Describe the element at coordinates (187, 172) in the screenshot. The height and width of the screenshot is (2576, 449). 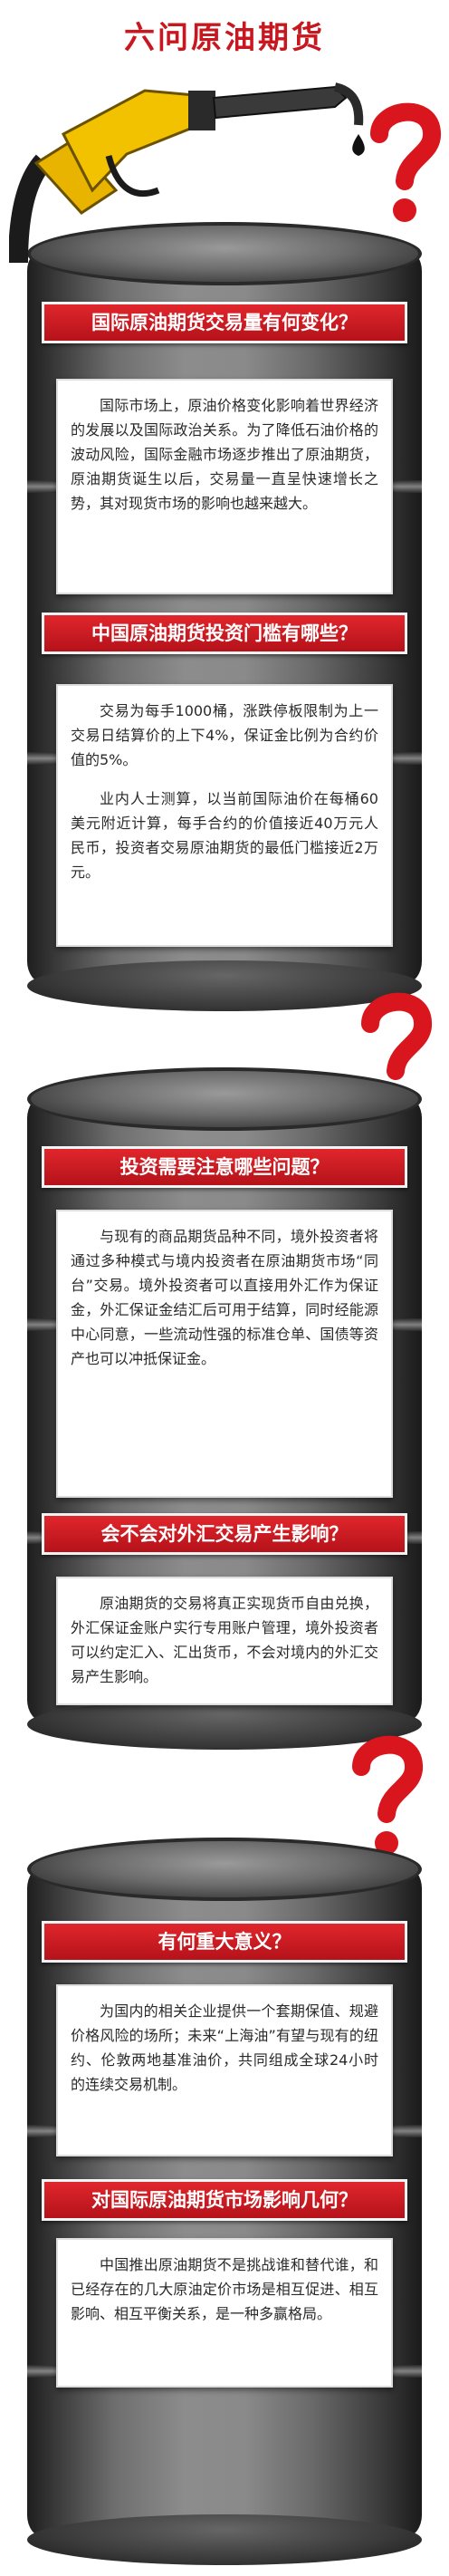
I see `fuel-nozzle-icon` at that location.